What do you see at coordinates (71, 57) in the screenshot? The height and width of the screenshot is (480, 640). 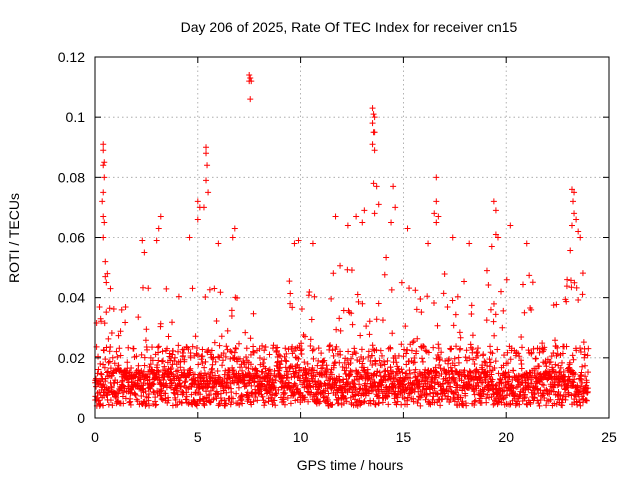 I see `y-tick-label: 0.12` at bounding box center [71, 57].